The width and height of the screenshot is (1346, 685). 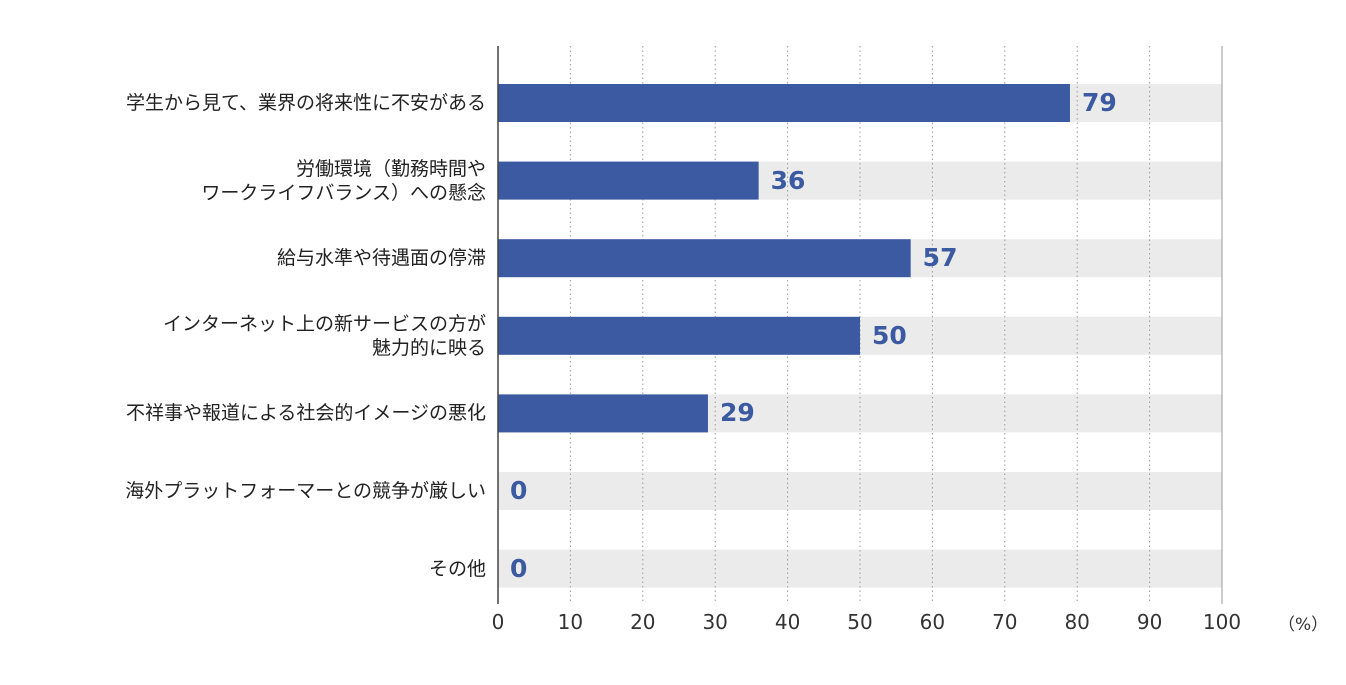 I want to click on value-label: 57, so click(x=940, y=258).